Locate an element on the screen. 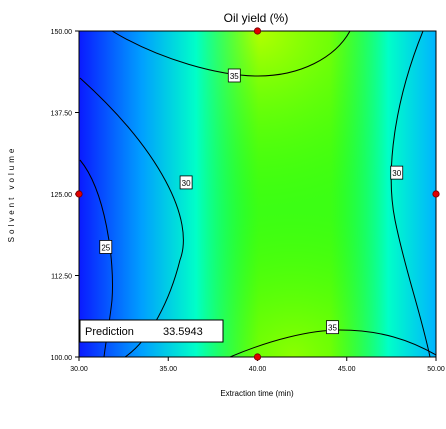 The height and width of the screenshot is (429, 446). x-axis-label: Extraction time (min) is located at coordinates (257, 393).